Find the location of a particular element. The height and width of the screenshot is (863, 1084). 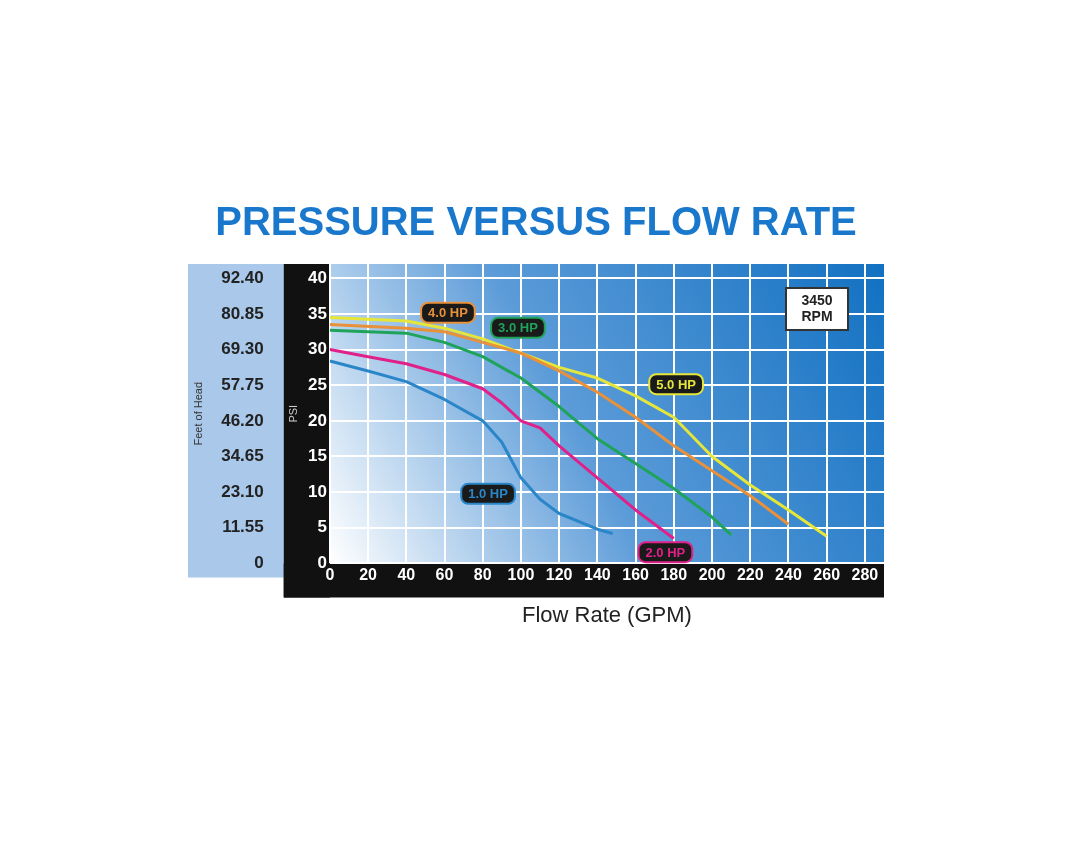

x-axis-title: Flow Rate (GPM) is located at coordinates (606, 614).